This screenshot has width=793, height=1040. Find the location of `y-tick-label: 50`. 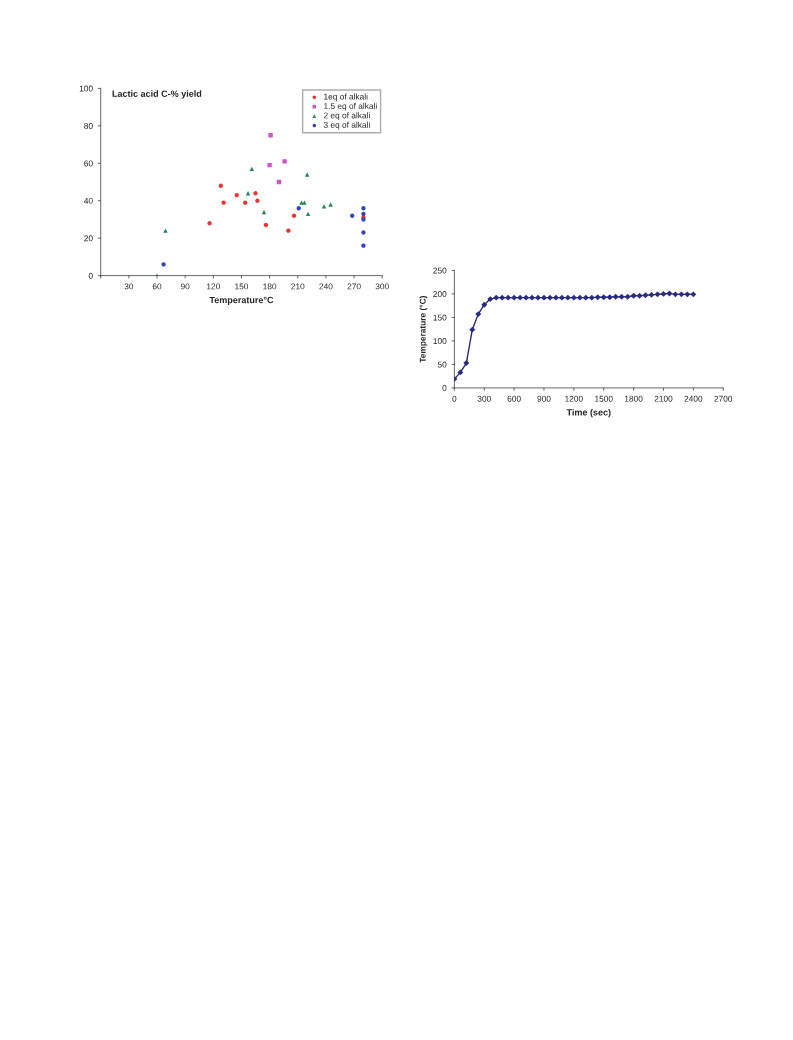

y-tick-label: 50 is located at coordinates (442, 364).